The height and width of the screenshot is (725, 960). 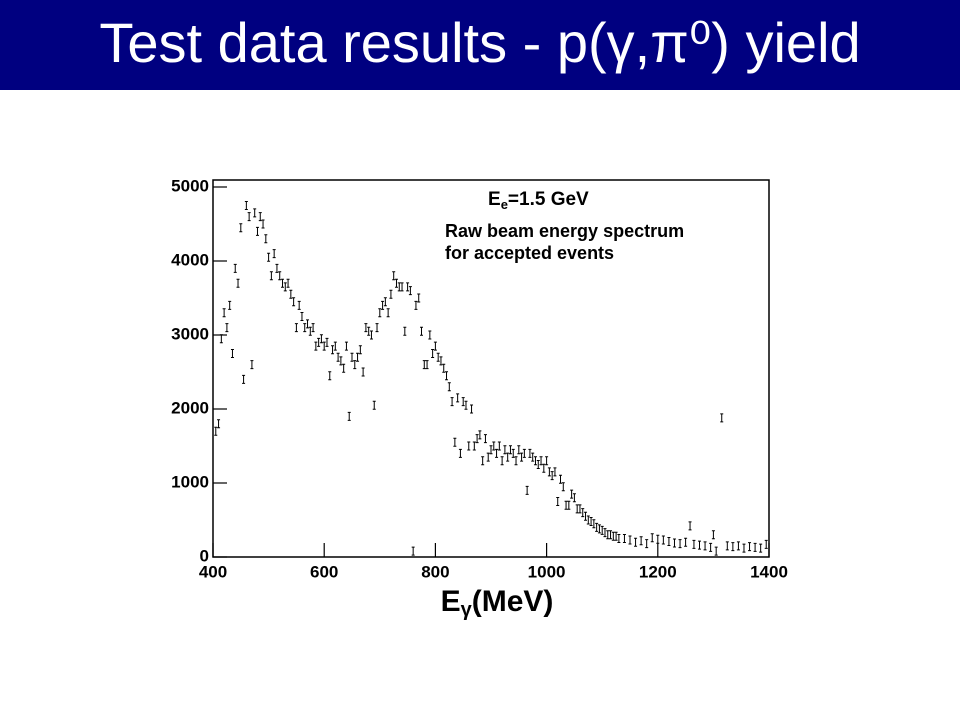 I want to click on x-axis-label: Eγ(MeV), so click(x=497, y=603).